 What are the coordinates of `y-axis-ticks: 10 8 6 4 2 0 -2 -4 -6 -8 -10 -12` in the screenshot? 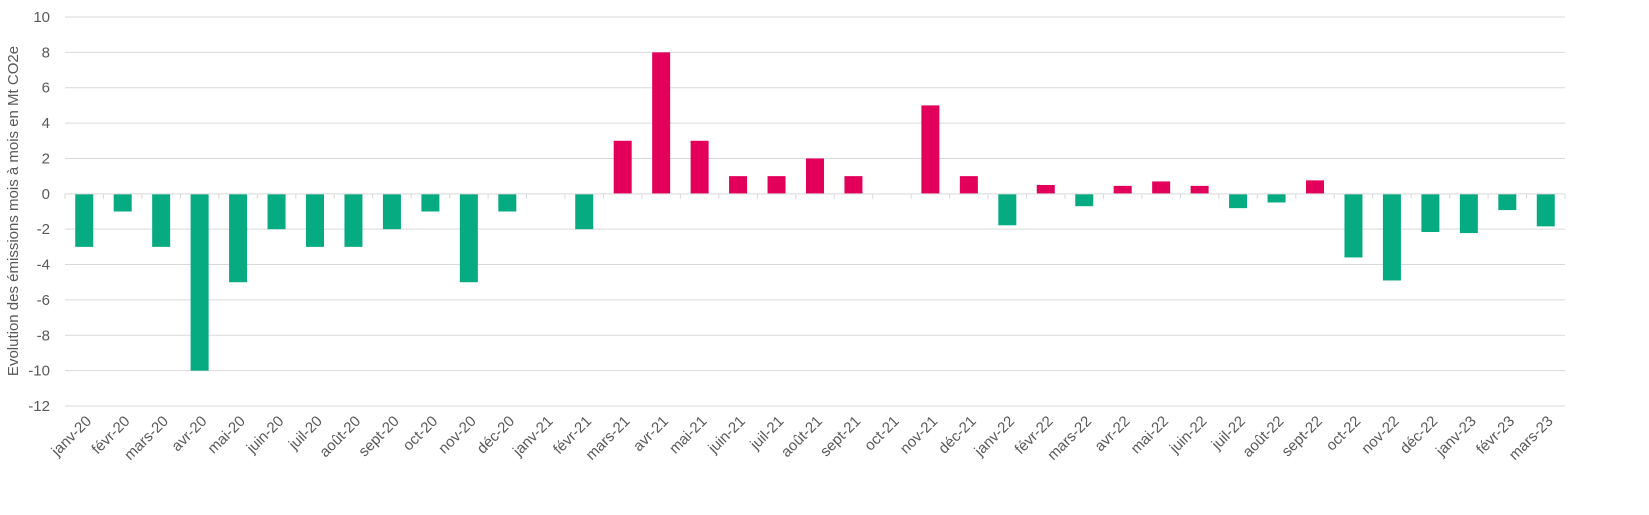 It's located at (39, 212).